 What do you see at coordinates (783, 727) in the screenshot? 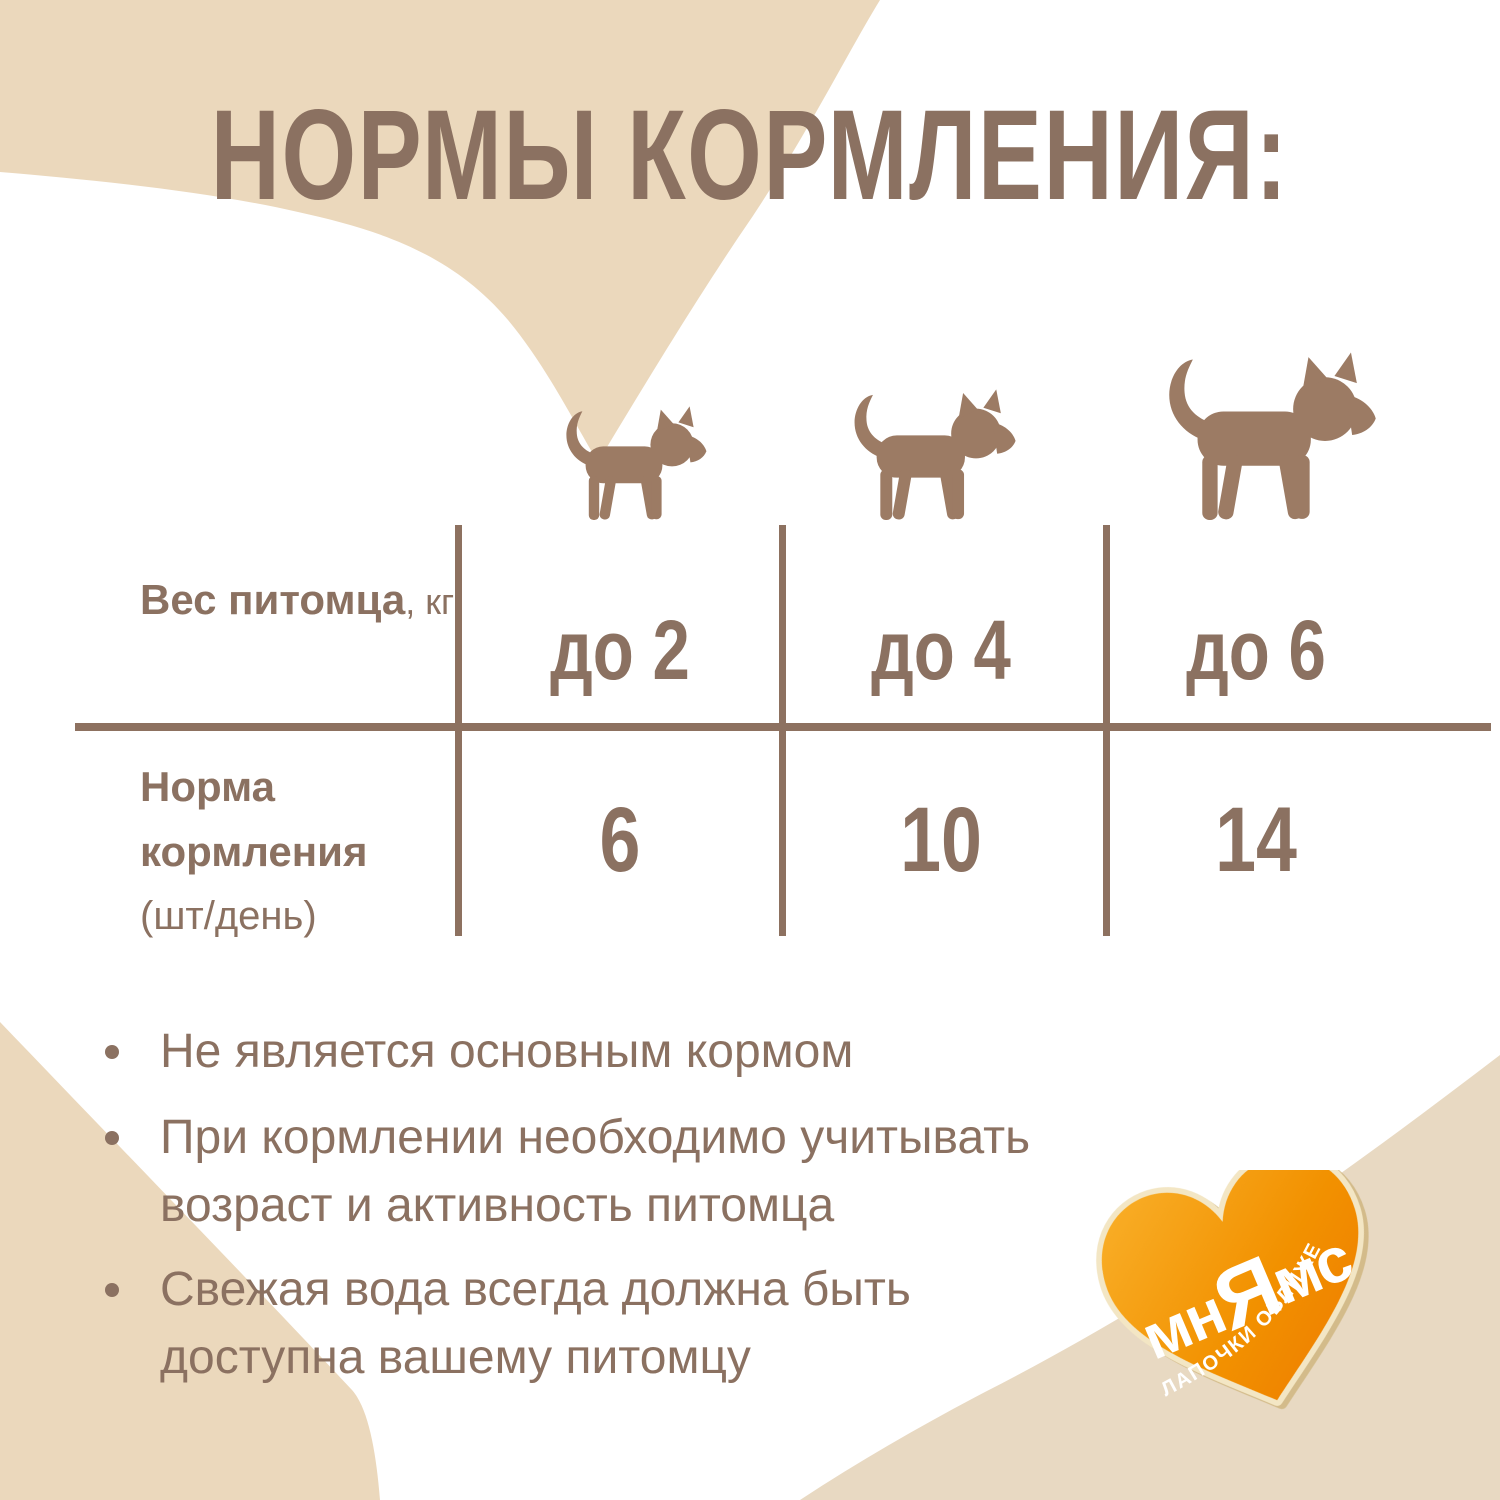
I see `table-divider-horizontal` at bounding box center [783, 727].